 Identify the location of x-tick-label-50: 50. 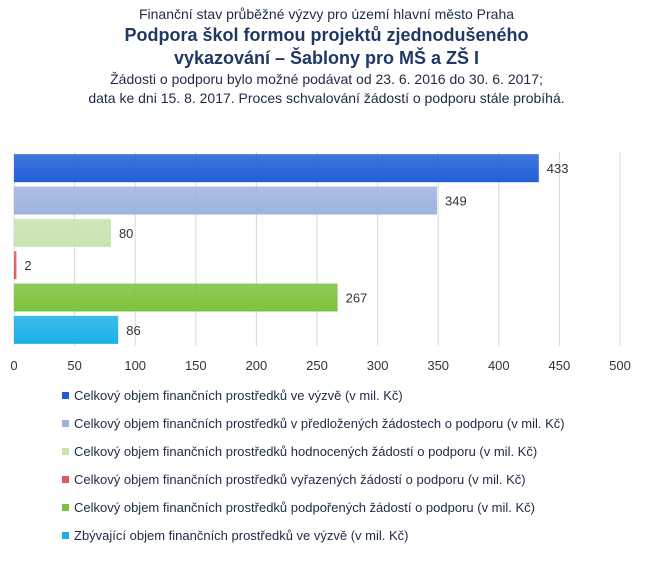
(74, 365).